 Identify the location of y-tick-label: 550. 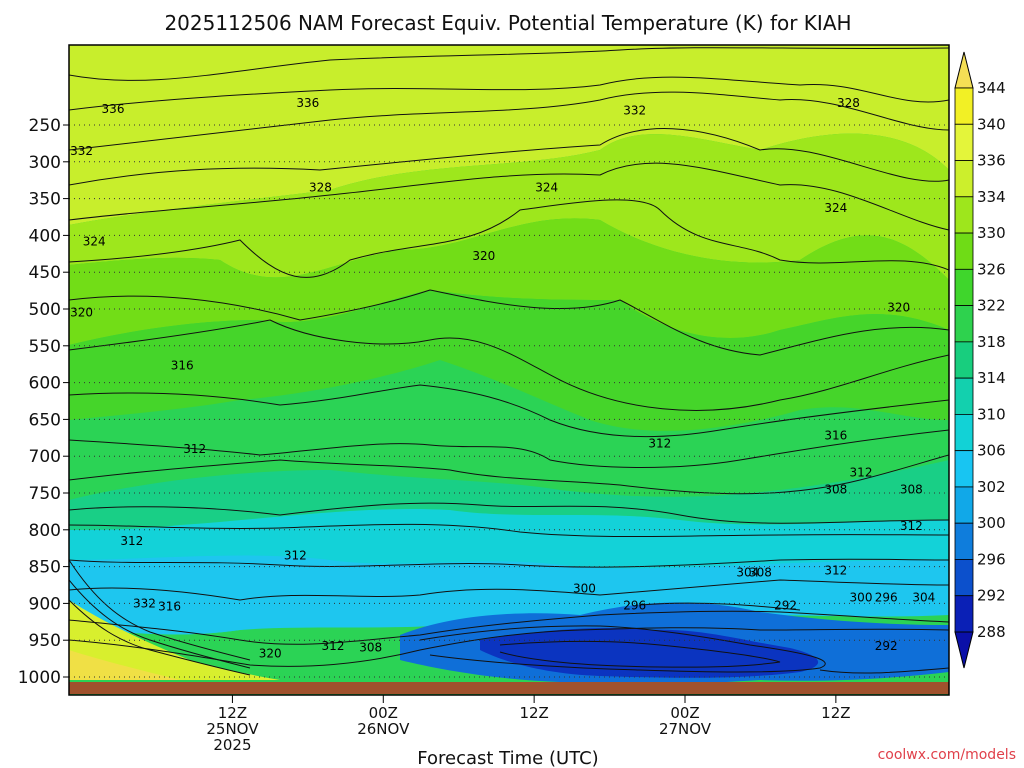
(45, 347).